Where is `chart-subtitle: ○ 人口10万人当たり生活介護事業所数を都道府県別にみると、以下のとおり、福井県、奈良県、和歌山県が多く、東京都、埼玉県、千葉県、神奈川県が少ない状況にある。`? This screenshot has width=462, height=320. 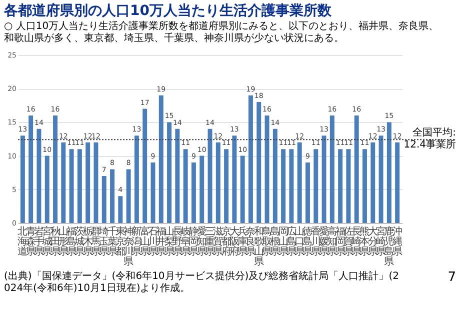 chart-subtitle: ○ 人口10万人当たり生活介護事業所数を都道府県別にみると、以下のとおり、福井県、奈良県、和歌山県が多く、東京都、埼玉県、千葉県、神奈川県が少ない状況にある。 is located at coordinates (221, 32).